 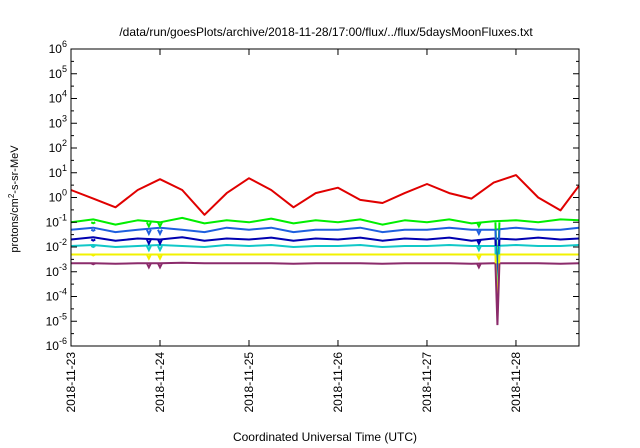 What do you see at coordinates (58, 72) in the screenshot?
I see `y-tick-label: 10⁵` at bounding box center [58, 72].